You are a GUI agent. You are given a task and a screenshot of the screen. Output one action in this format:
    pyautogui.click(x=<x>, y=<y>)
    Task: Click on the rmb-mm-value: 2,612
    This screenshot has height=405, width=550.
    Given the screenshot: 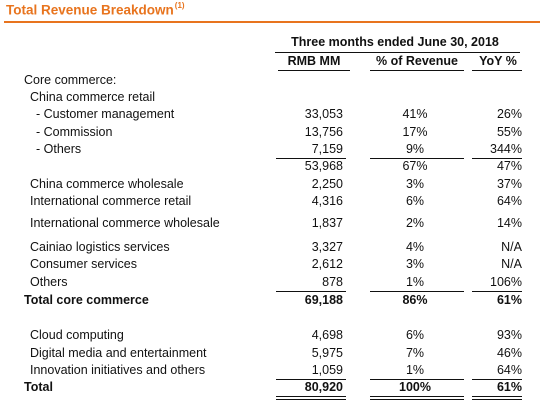 What is the action you would take?
    pyautogui.click(x=327, y=264)
    